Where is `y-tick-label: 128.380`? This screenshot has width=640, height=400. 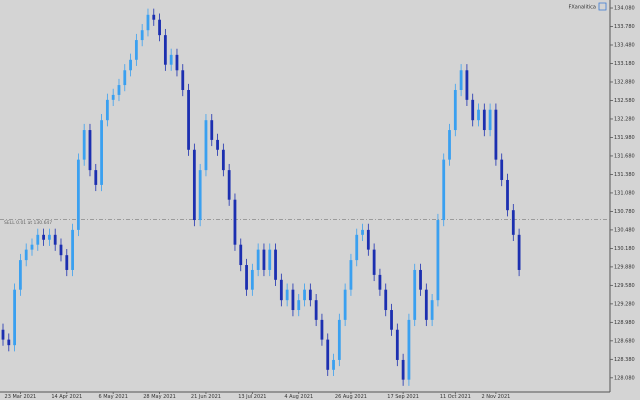 y-tick-label: 128.380 is located at coordinates (624, 360).